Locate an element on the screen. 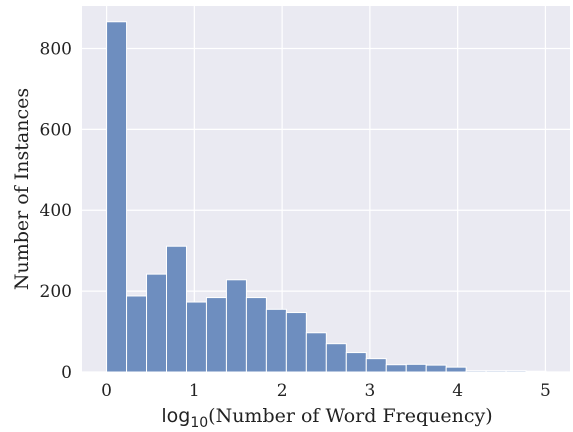 The image size is (573, 432). x-axis-label-text: (Number of Word Frequency) is located at coordinates (350, 416).